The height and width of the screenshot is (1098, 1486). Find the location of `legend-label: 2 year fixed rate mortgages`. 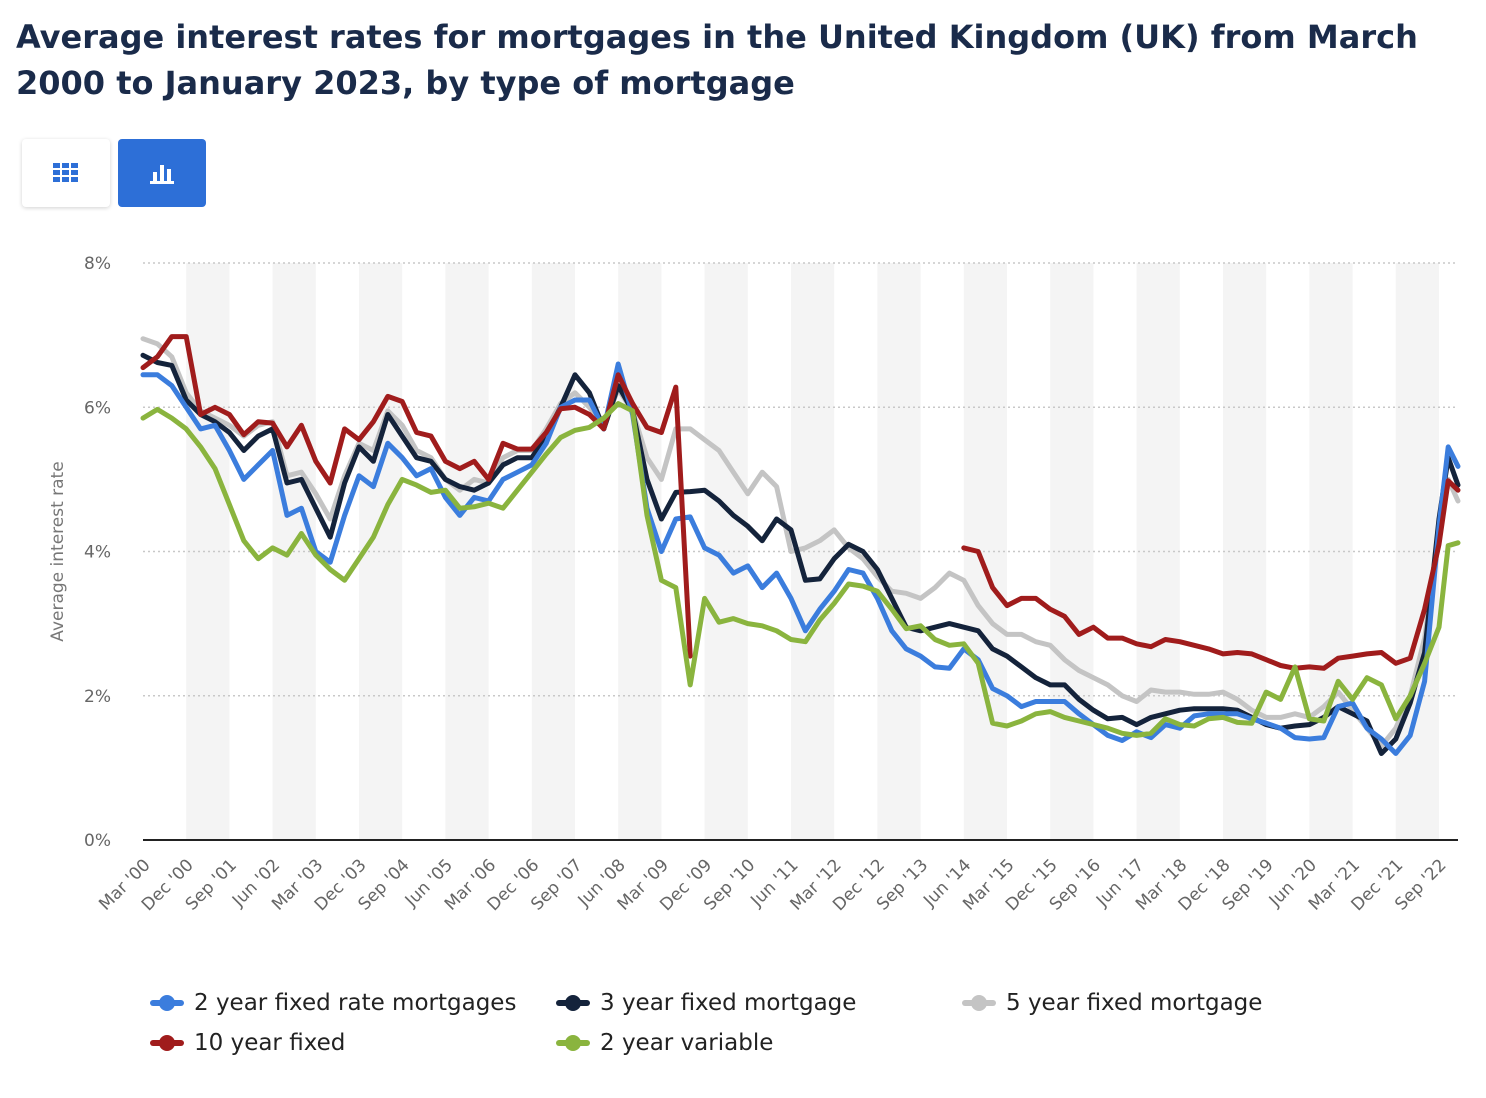

legend-label: 2 year fixed rate mortgages is located at coordinates (355, 1003).